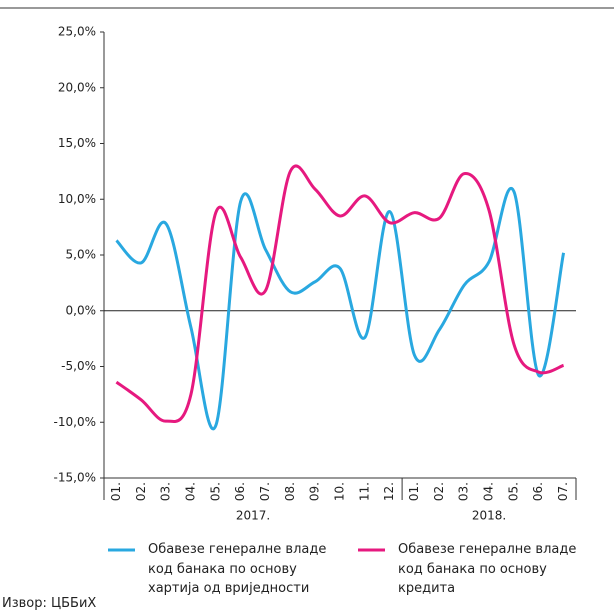 This screenshot has width=614, height=616. What do you see at coordinates (75, 478) in the screenshot?
I see `y-tick-label: -15,0%` at bounding box center [75, 478].